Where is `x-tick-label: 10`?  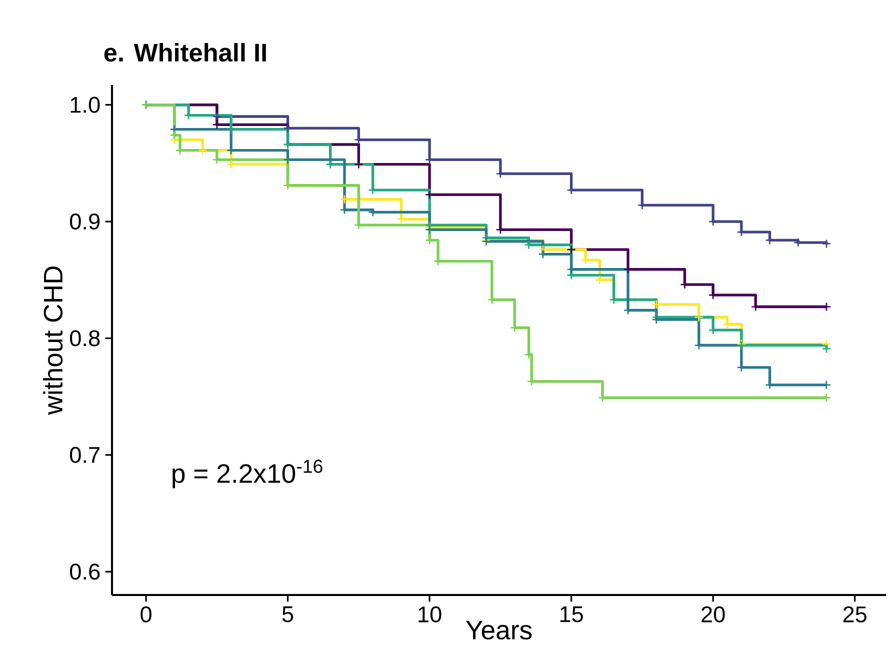 x-tick-label: 10 is located at coordinates (430, 614).